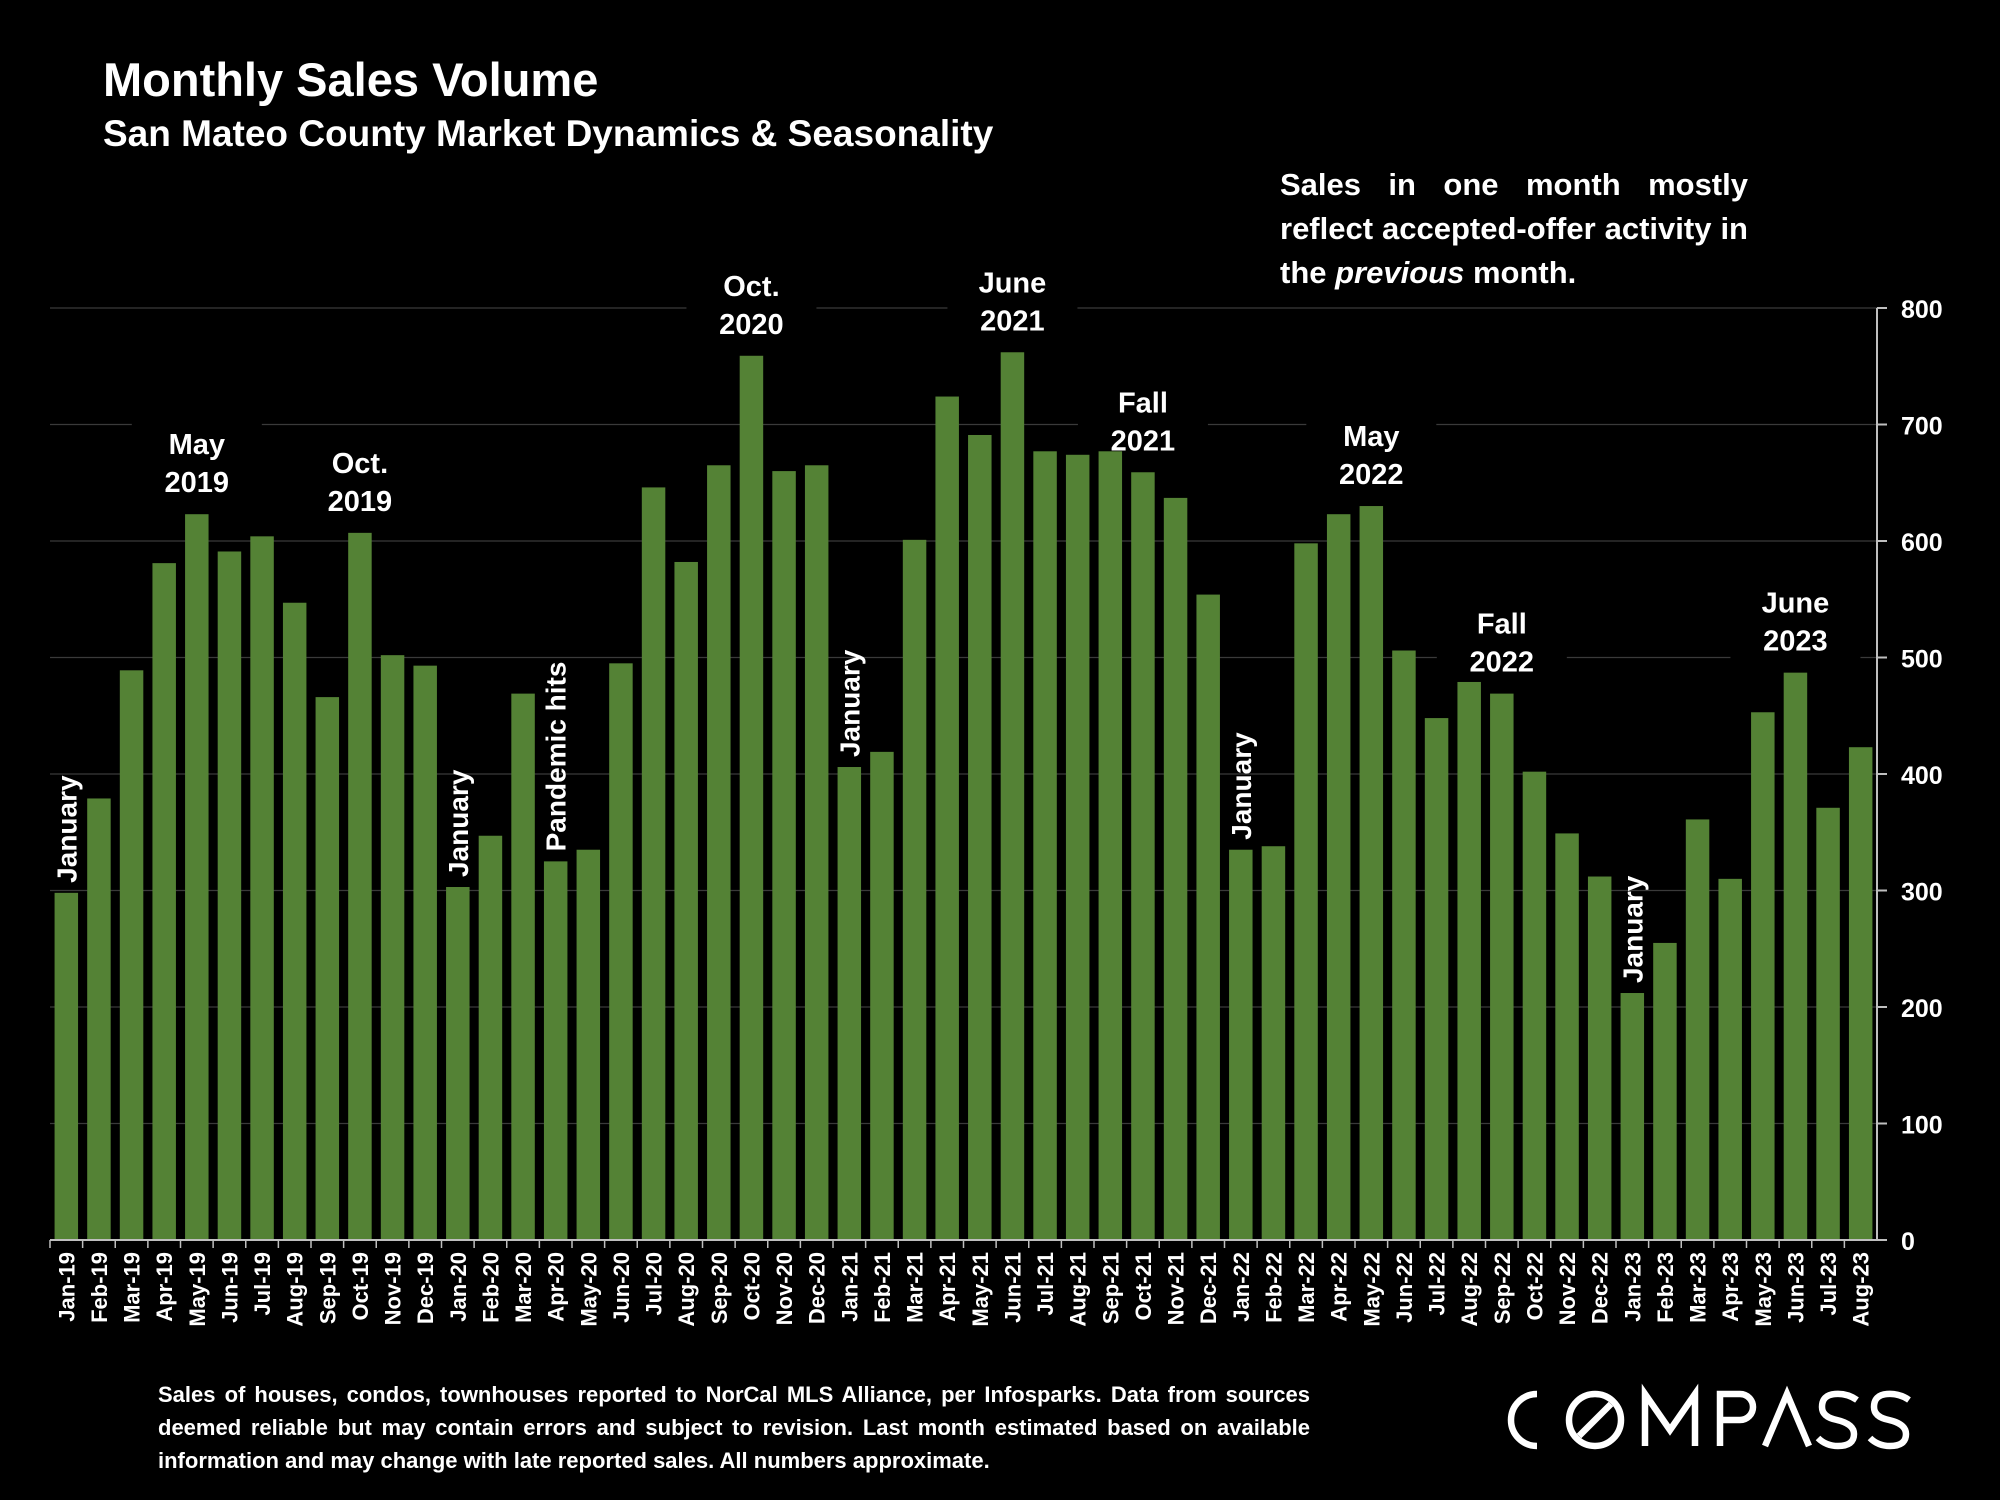 The width and height of the screenshot is (2000, 1500). I want to click on x-tick-label-Apr-21: Apr-21, so click(947, 1287).